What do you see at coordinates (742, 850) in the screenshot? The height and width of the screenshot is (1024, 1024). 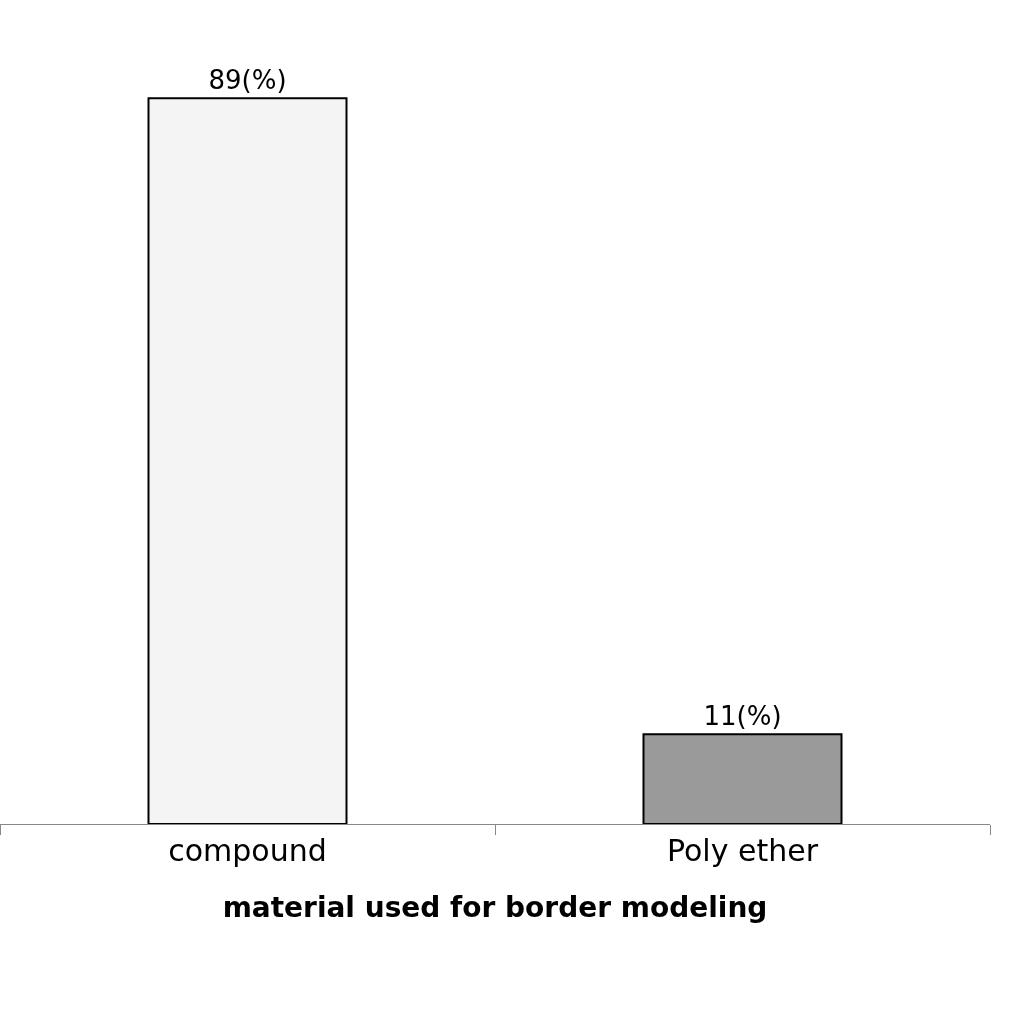 I see `x-tick-label: Poly ether` at bounding box center [742, 850].